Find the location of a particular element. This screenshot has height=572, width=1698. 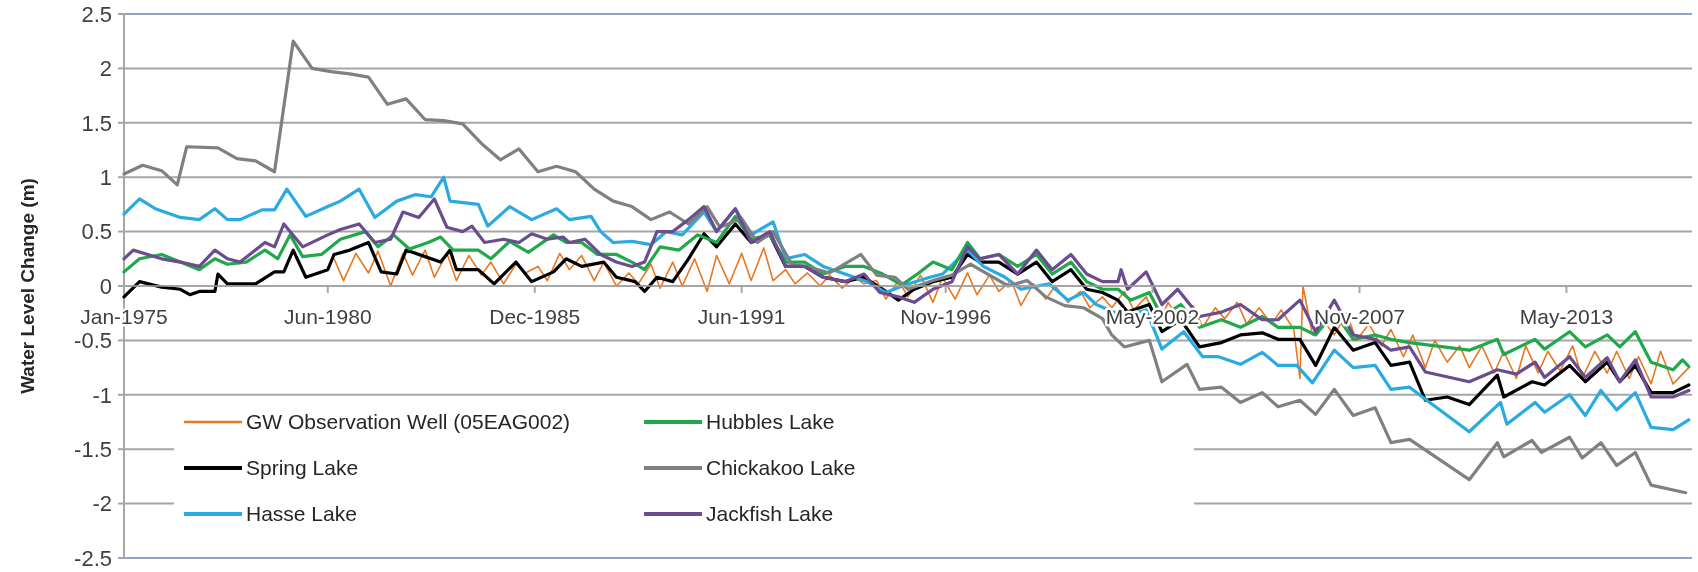

legend-label: Hasse Lake is located at coordinates (301, 514).